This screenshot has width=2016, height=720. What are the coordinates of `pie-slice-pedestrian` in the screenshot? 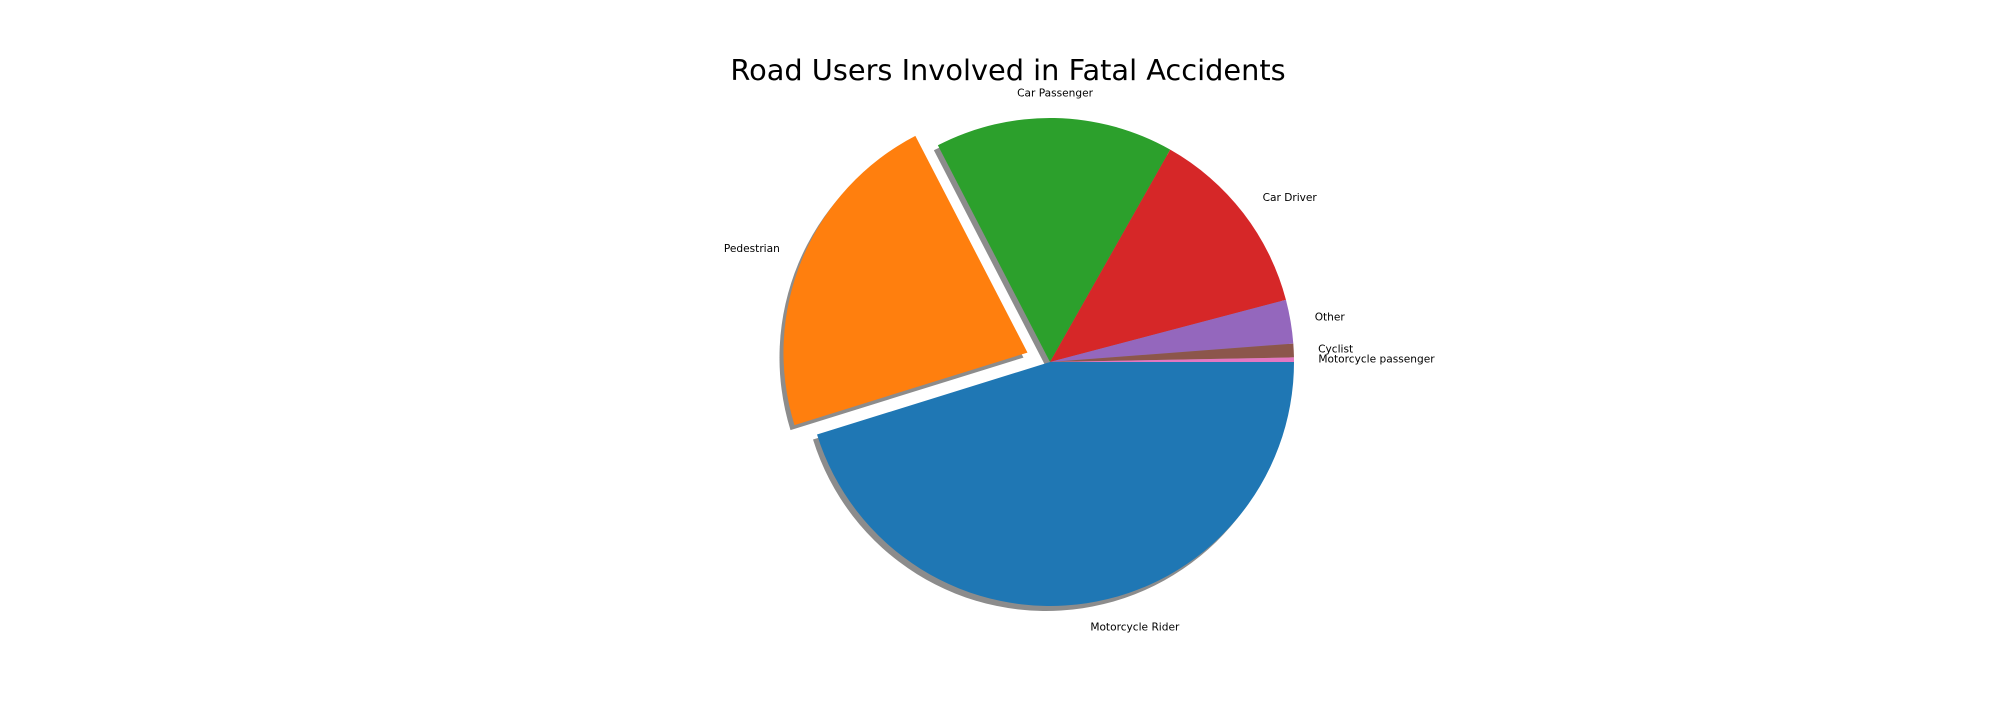 It's located at (905, 280).